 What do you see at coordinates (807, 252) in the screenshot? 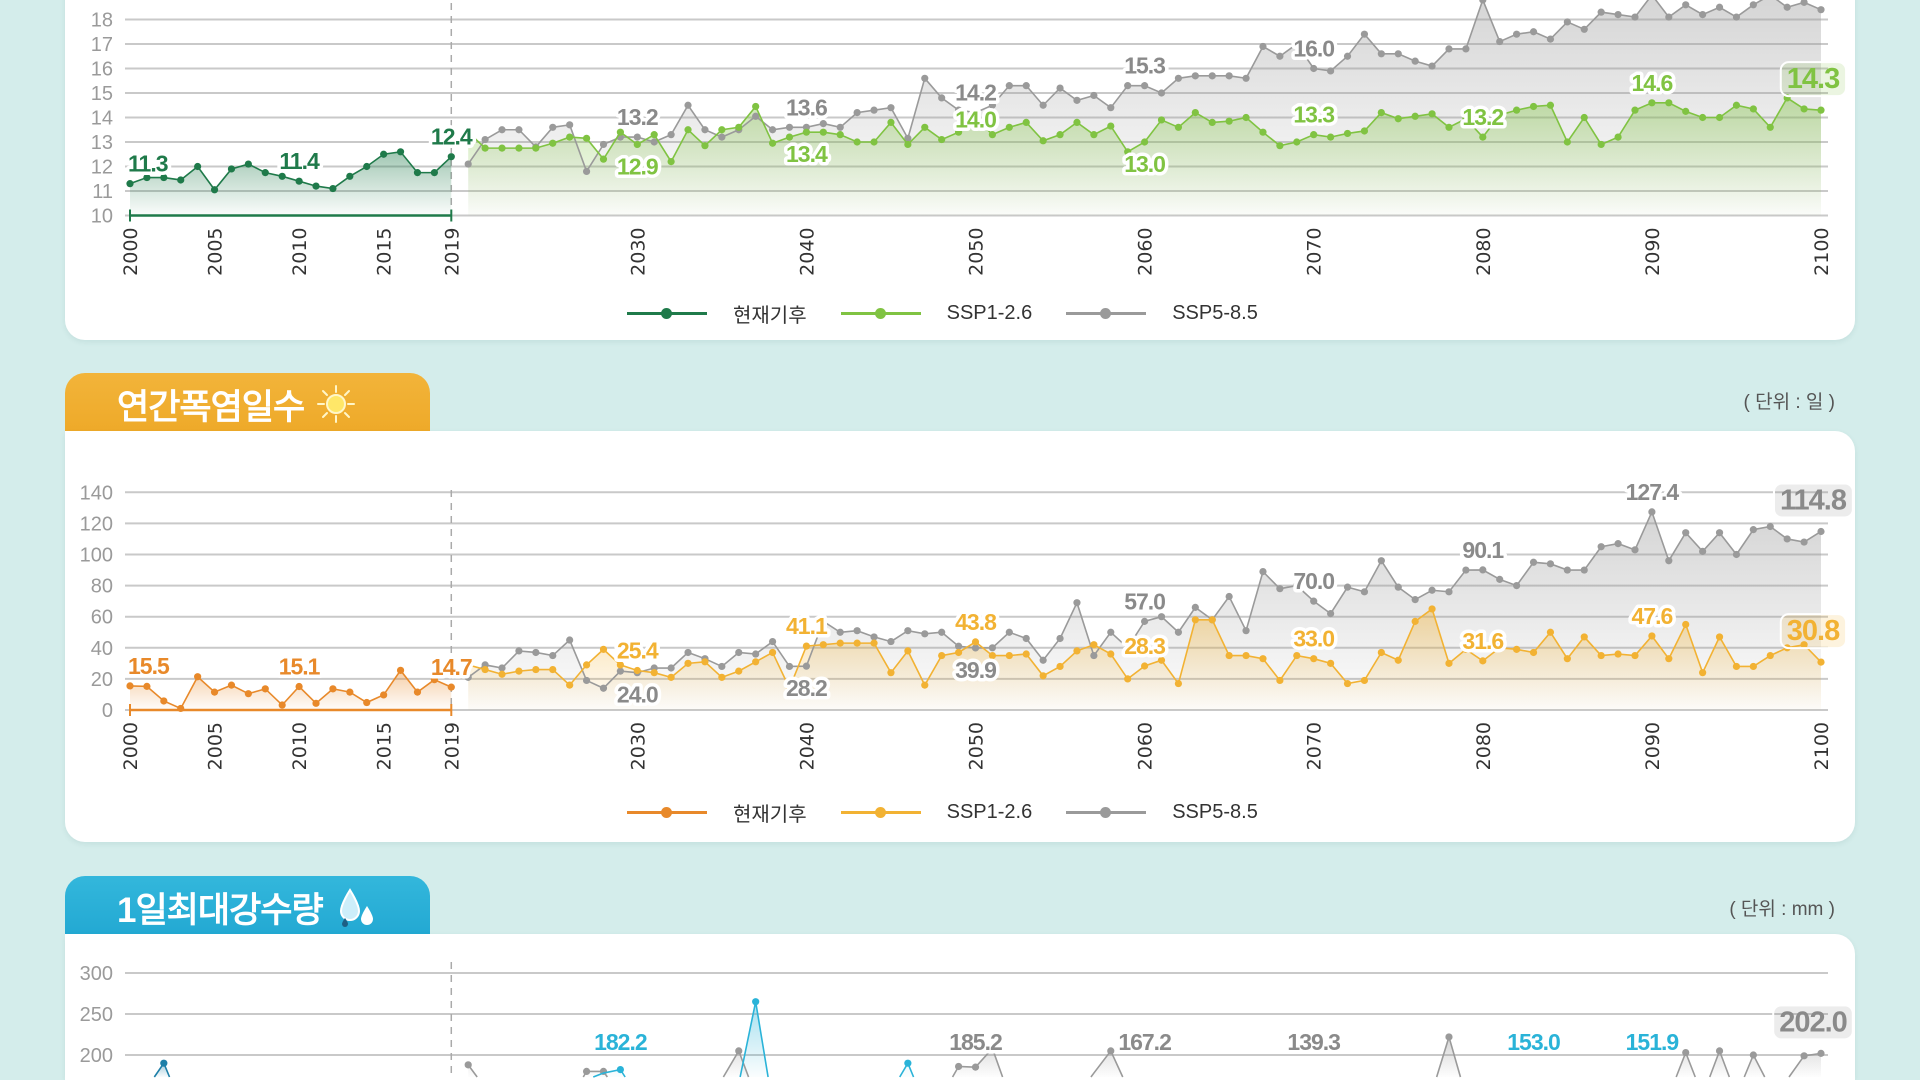
I see `x-tick-label: 2040` at bounding box center [807, 252].